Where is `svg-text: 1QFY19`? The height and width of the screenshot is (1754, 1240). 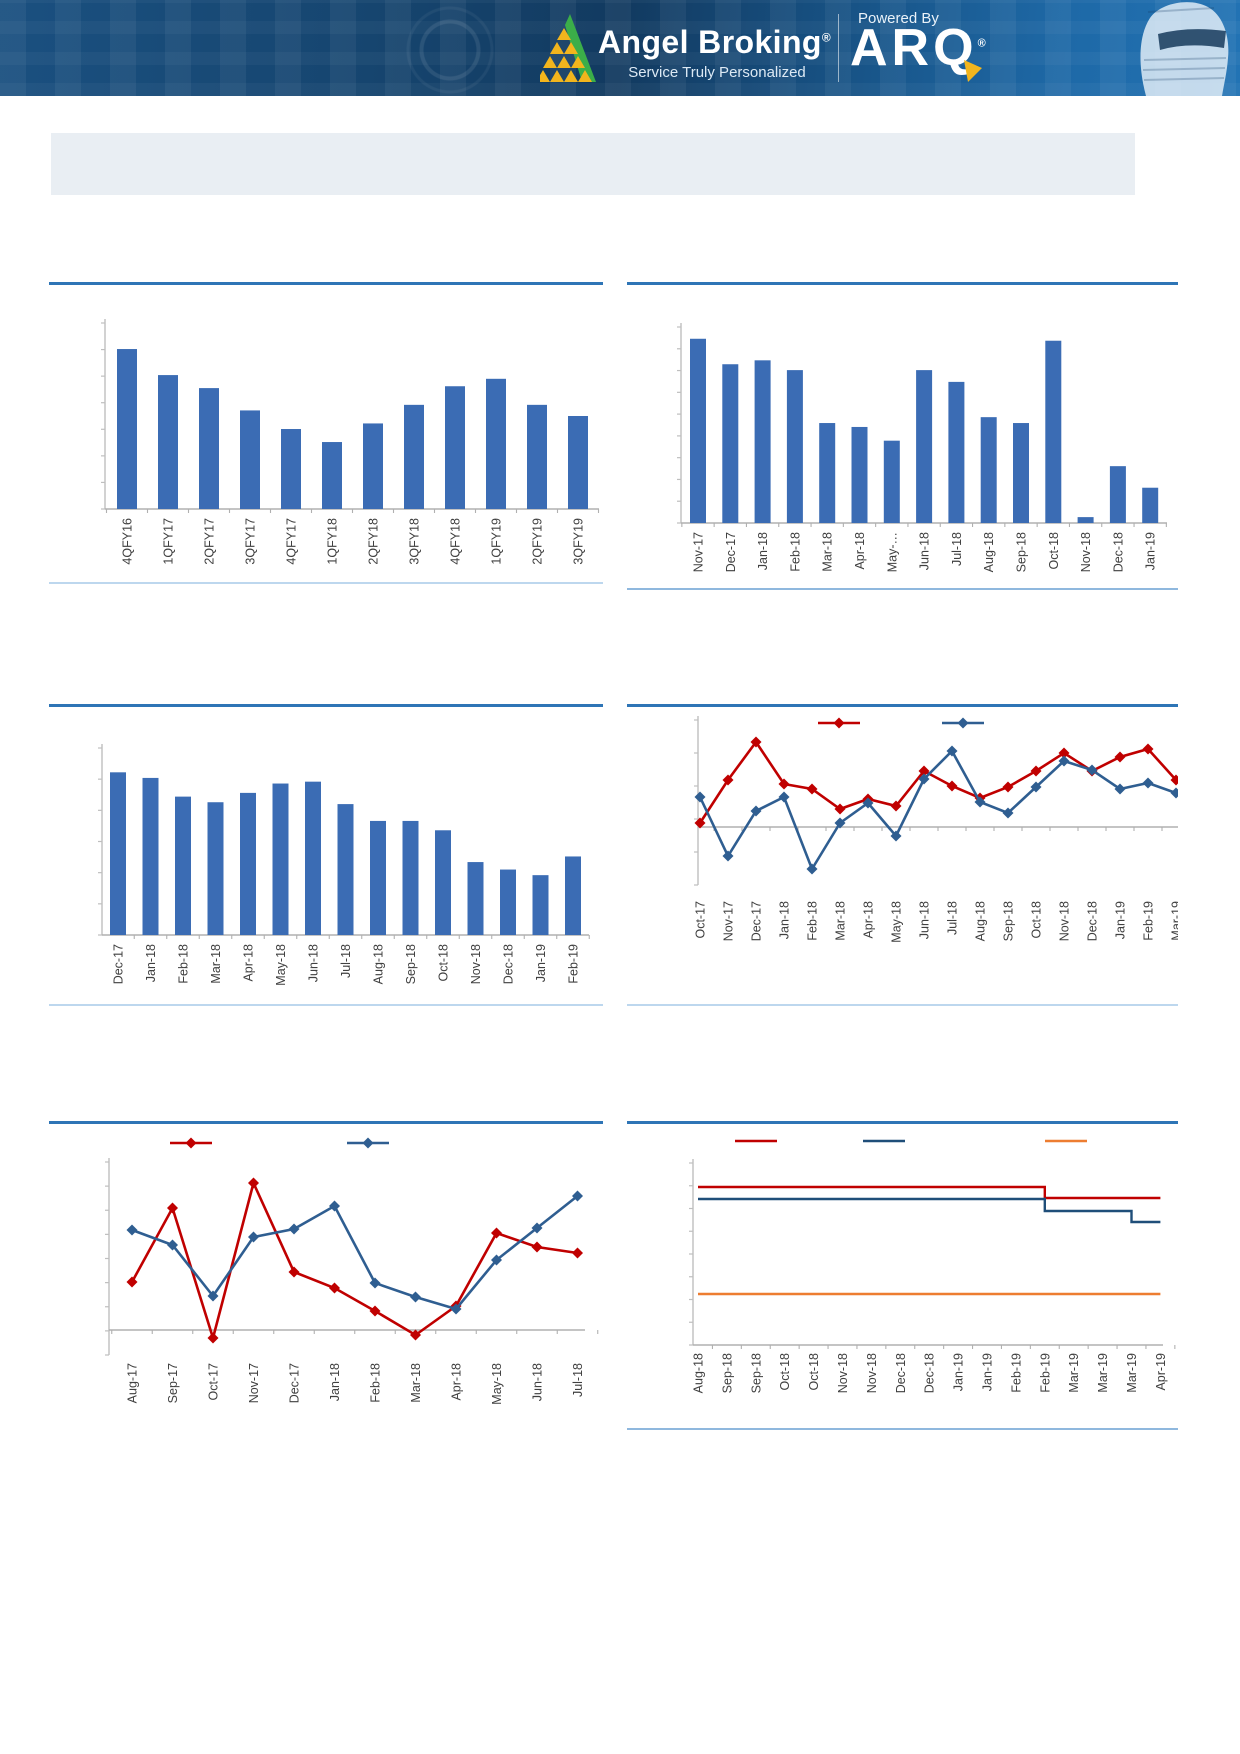 svg-text: 1QFY19 is located at coordinates (497, 541).